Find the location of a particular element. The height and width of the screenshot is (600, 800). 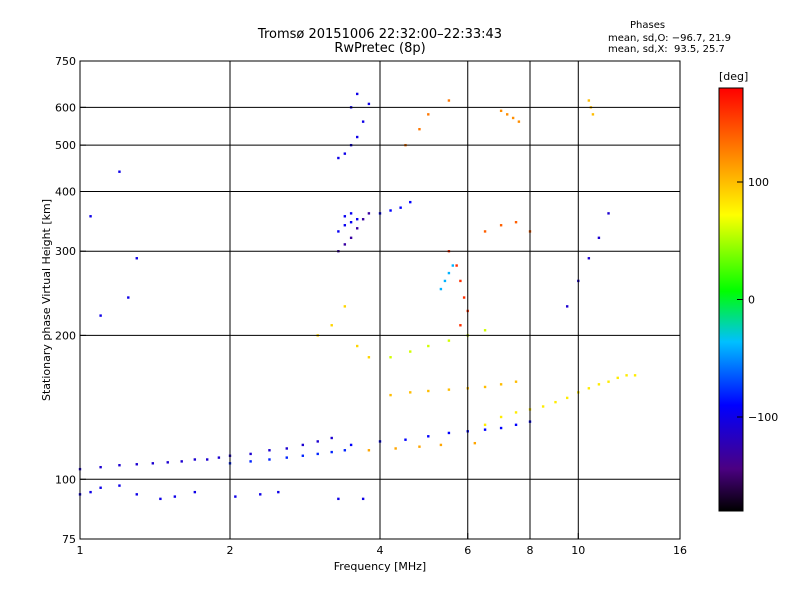

y-tick-label: 500 is located at coordinates (65, 145).